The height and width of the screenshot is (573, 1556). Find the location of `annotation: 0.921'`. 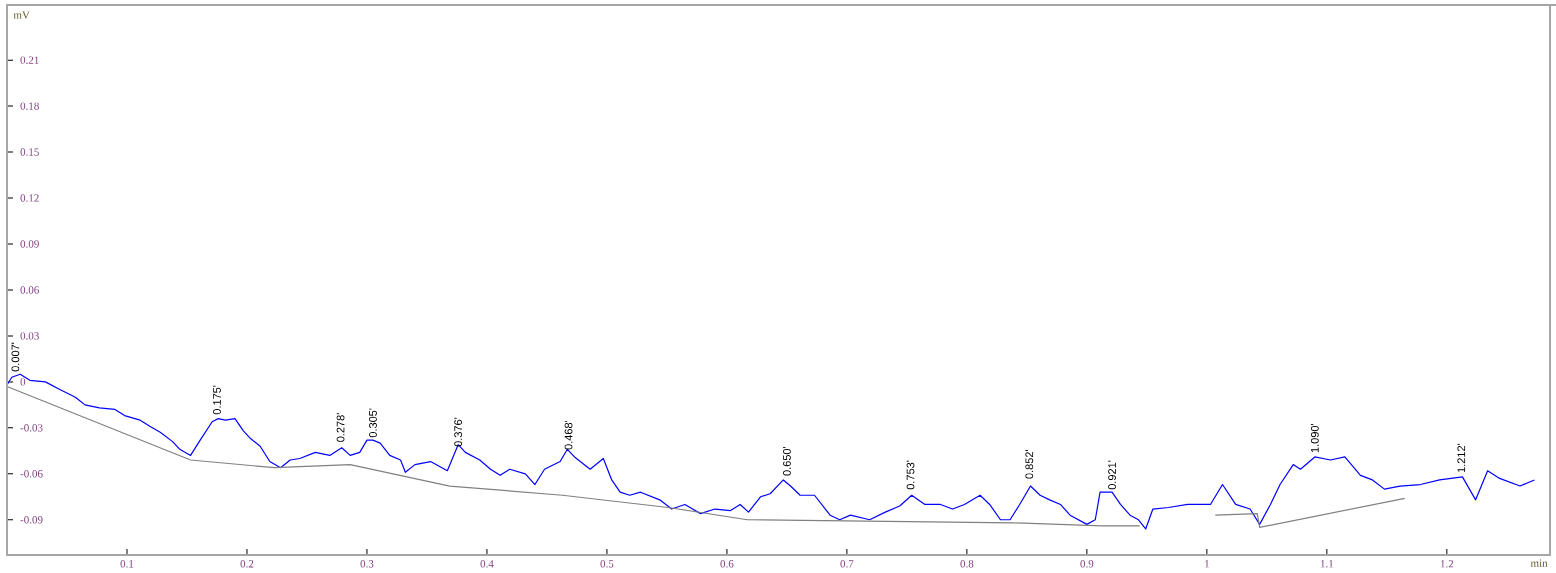

annotation: 0.921' is located at coordinates (1112, 475).